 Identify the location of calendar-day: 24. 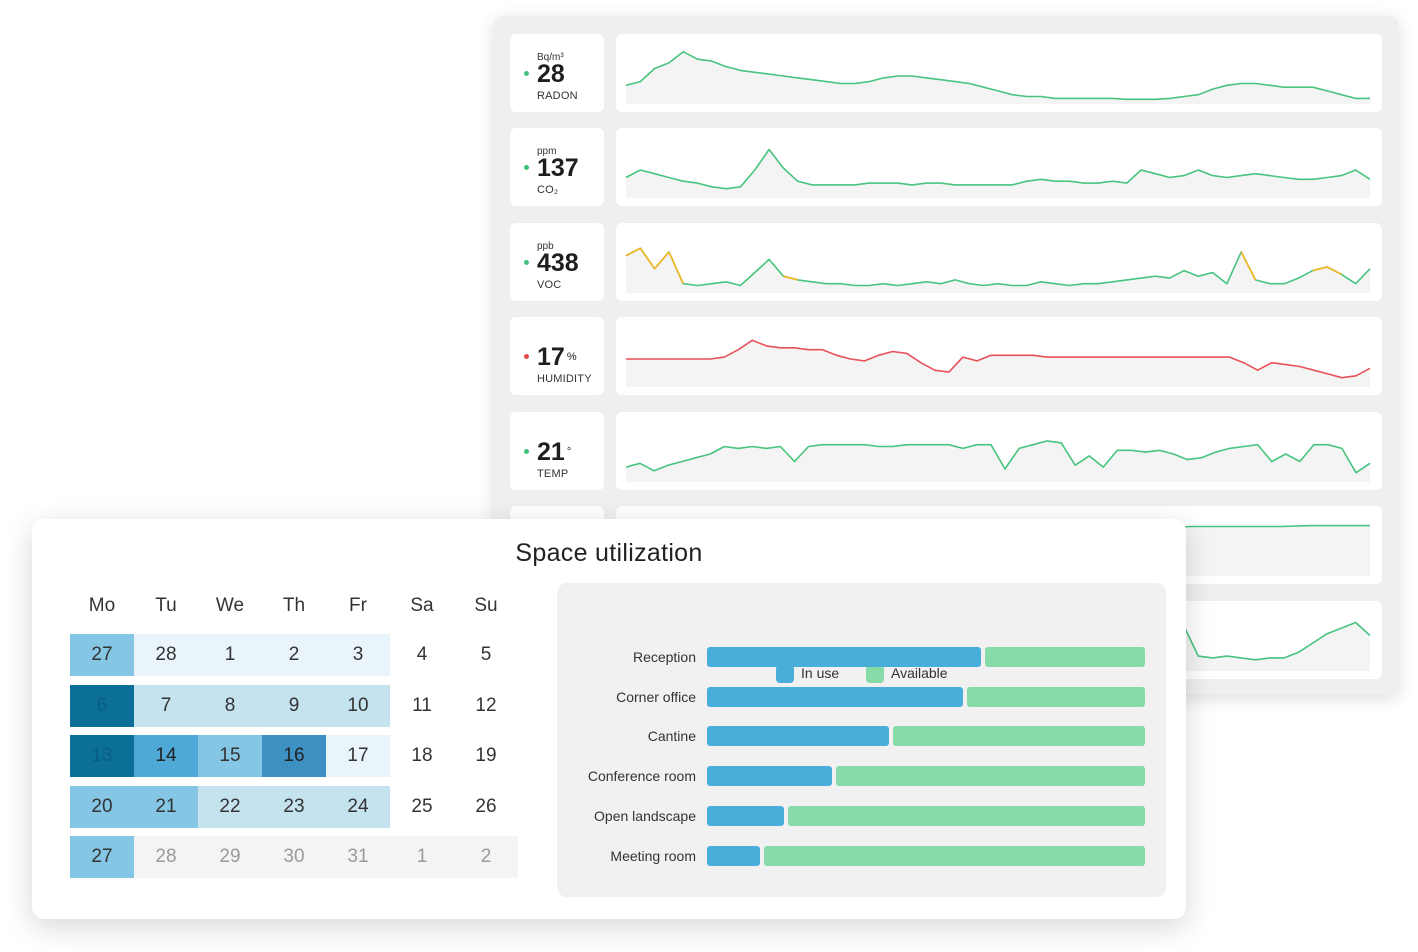
(358, 806).